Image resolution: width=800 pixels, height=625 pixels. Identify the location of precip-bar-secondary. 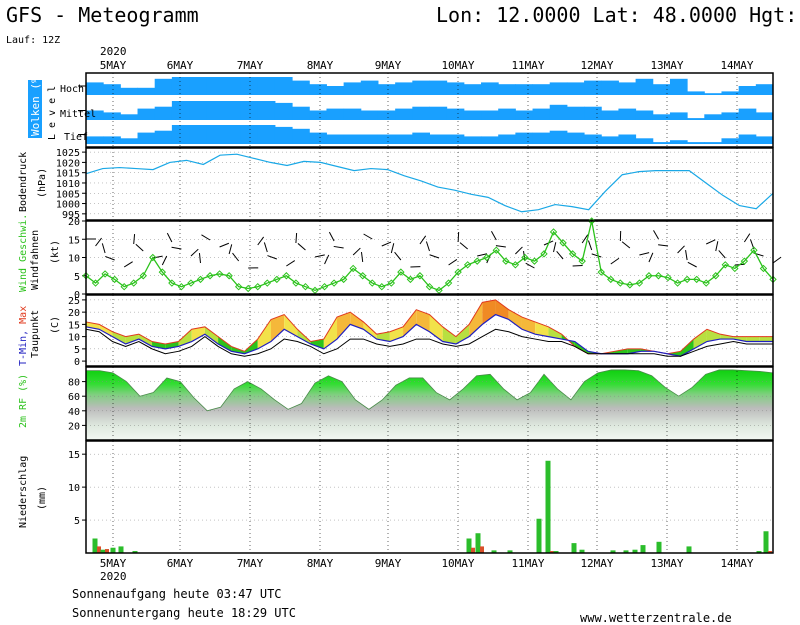
(482, 549).